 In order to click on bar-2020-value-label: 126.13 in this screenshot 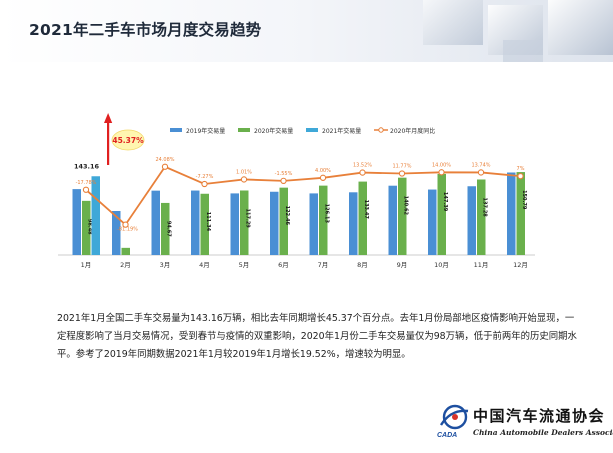, I will do `click(326, 214)`.